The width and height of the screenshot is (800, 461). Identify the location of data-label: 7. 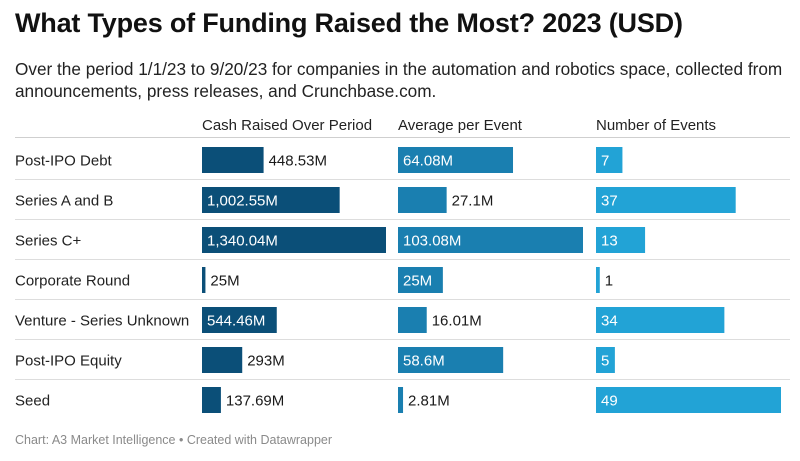
(605, 161).